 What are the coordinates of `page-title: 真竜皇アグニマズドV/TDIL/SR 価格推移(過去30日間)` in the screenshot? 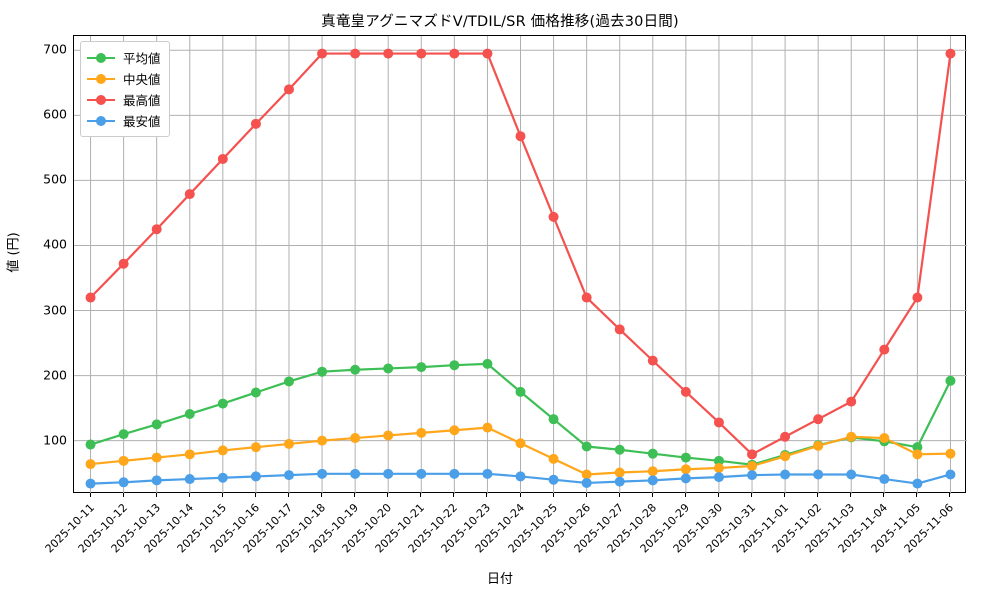 It's located at (500, 22).